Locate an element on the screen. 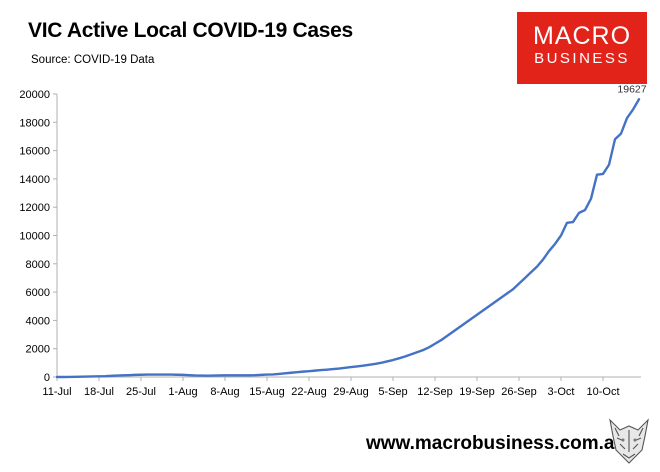  y-tick-label: 16000 is located at coordinates (34, 152).